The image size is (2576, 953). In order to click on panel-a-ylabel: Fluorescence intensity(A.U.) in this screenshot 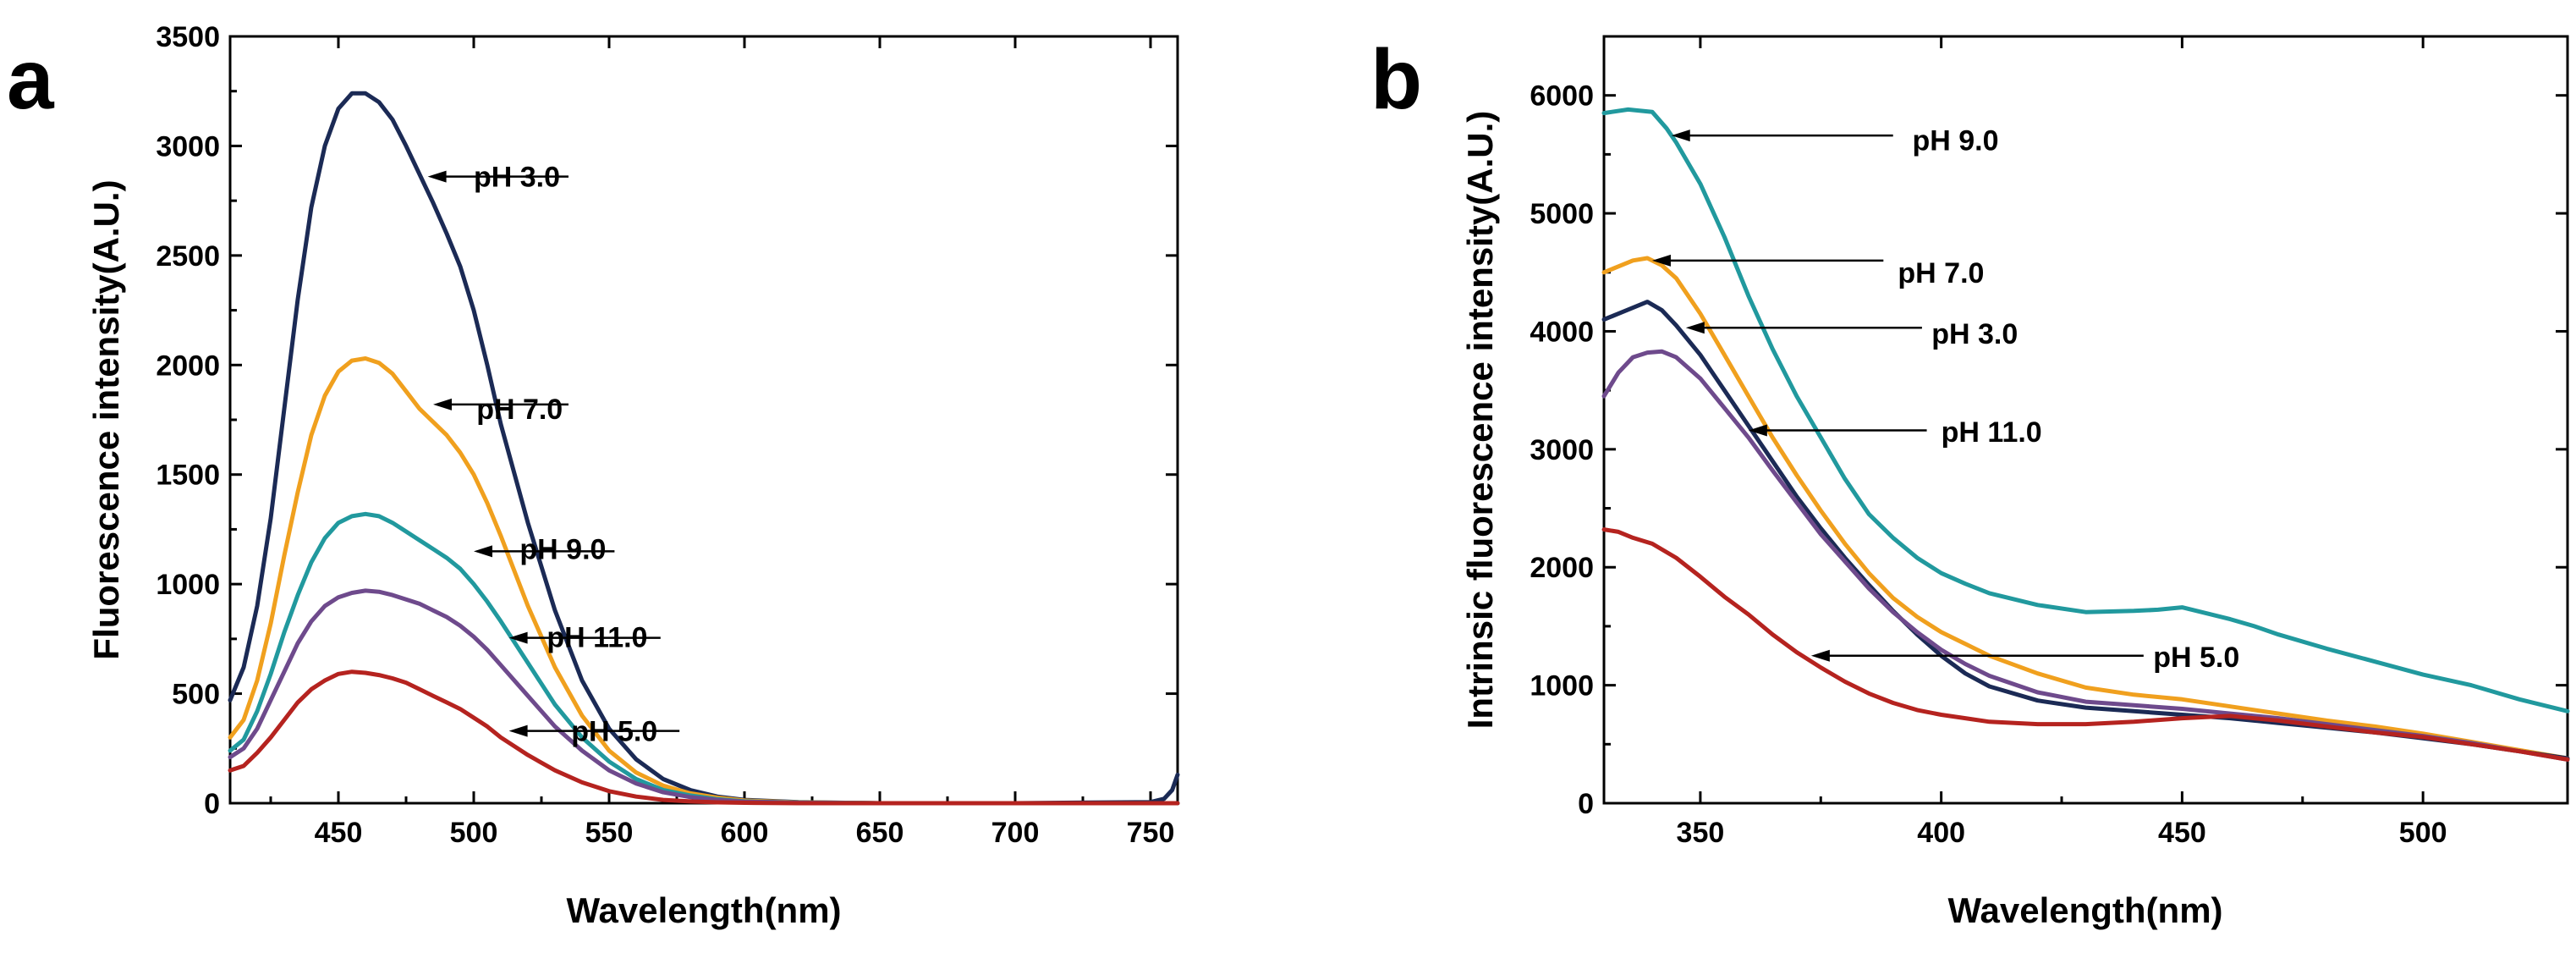, I will do `click(106, 419)`.